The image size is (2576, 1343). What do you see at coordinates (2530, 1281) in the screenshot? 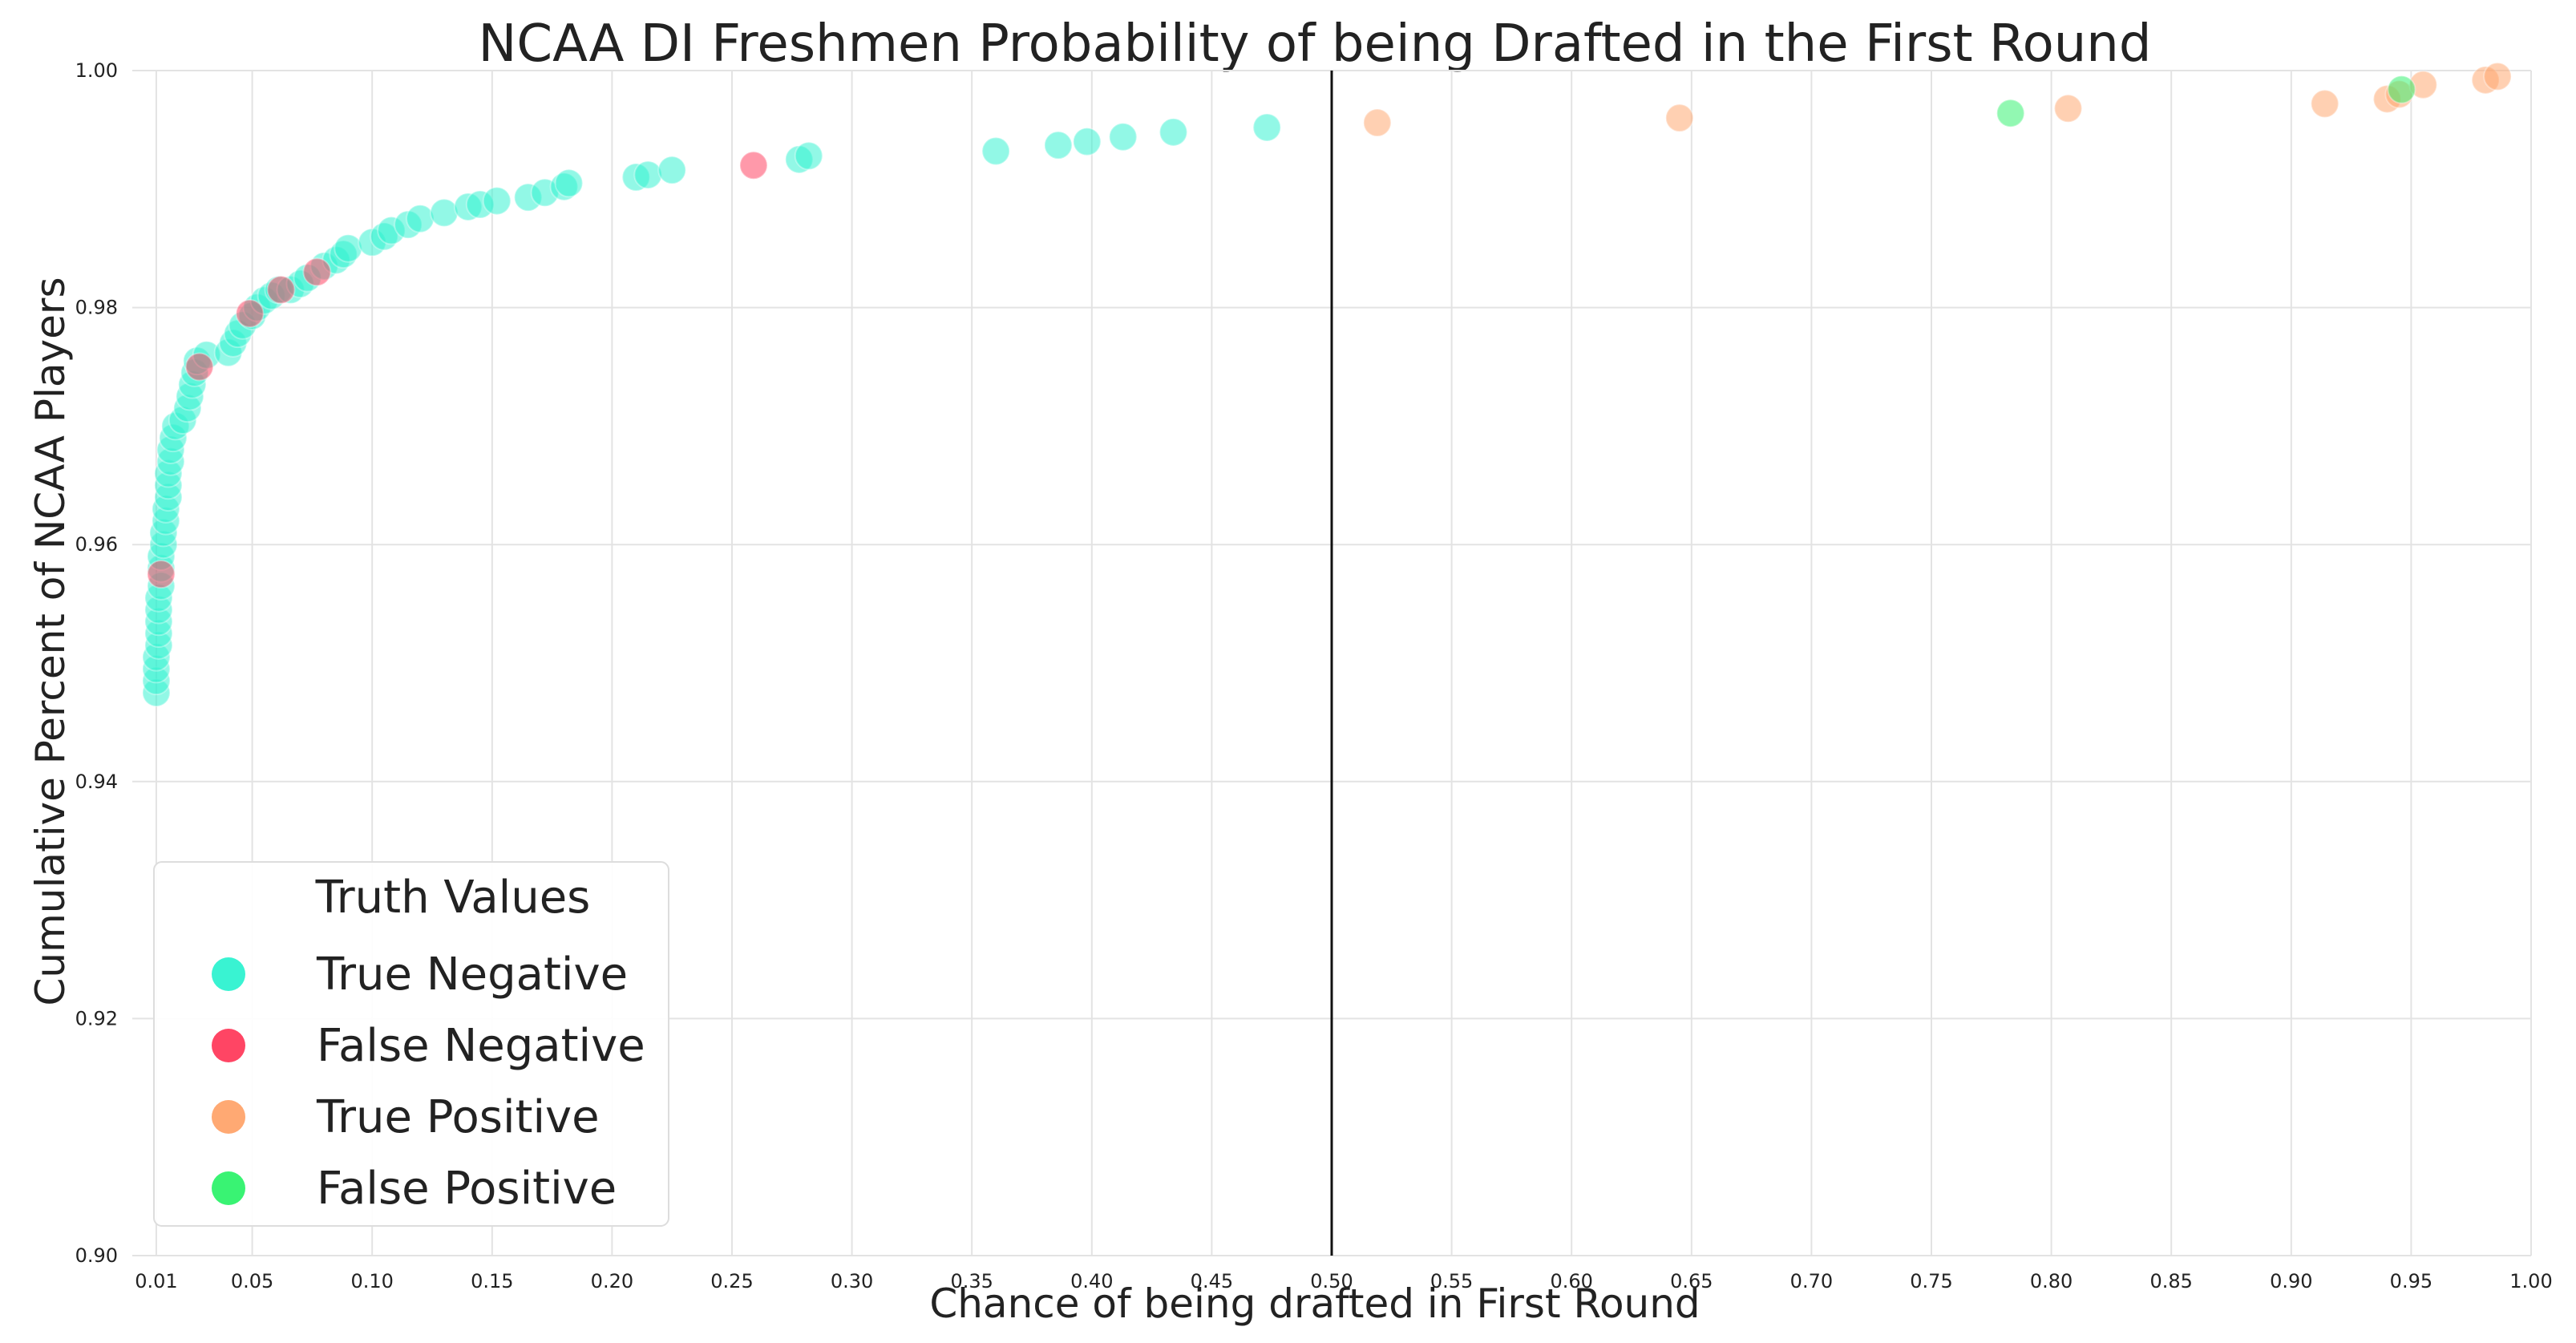
I see `x-tick-label: 1.00` at bounding box center [2530, 1281].